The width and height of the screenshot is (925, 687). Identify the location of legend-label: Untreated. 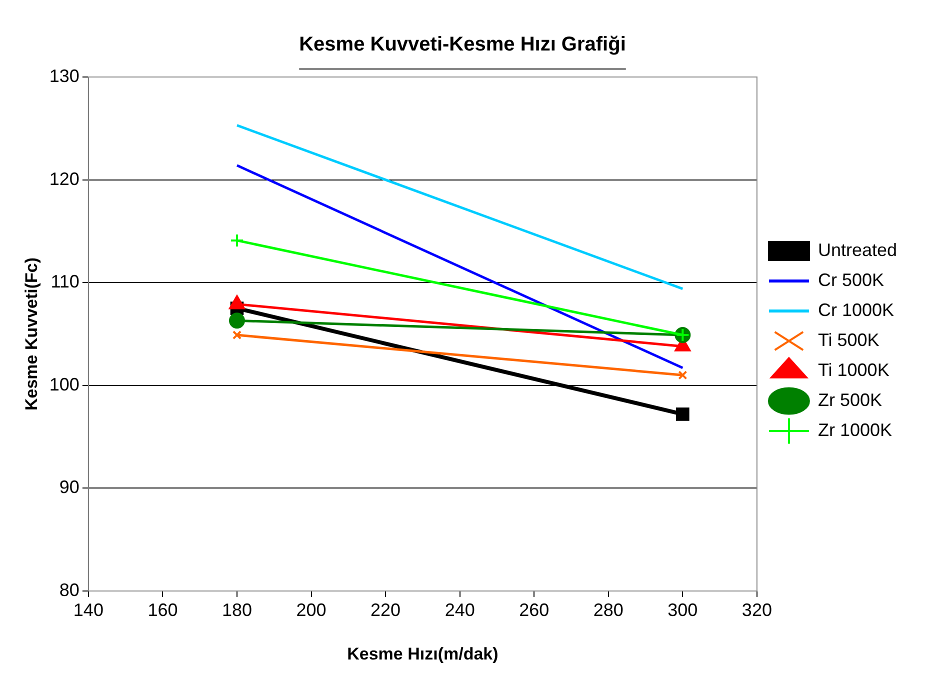
(858, 250).